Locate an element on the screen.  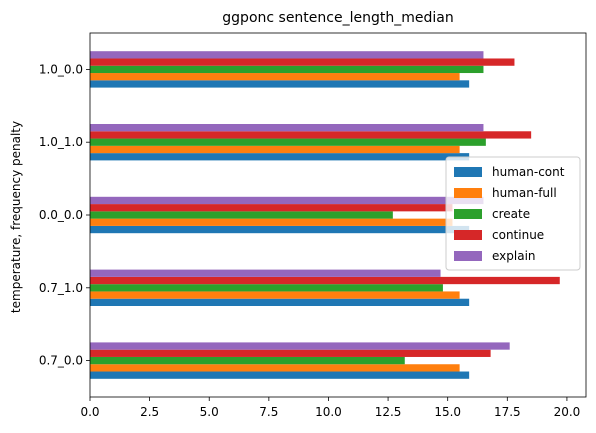
bar-explain-1.0_1.0 is located at coordinates (287, 128).